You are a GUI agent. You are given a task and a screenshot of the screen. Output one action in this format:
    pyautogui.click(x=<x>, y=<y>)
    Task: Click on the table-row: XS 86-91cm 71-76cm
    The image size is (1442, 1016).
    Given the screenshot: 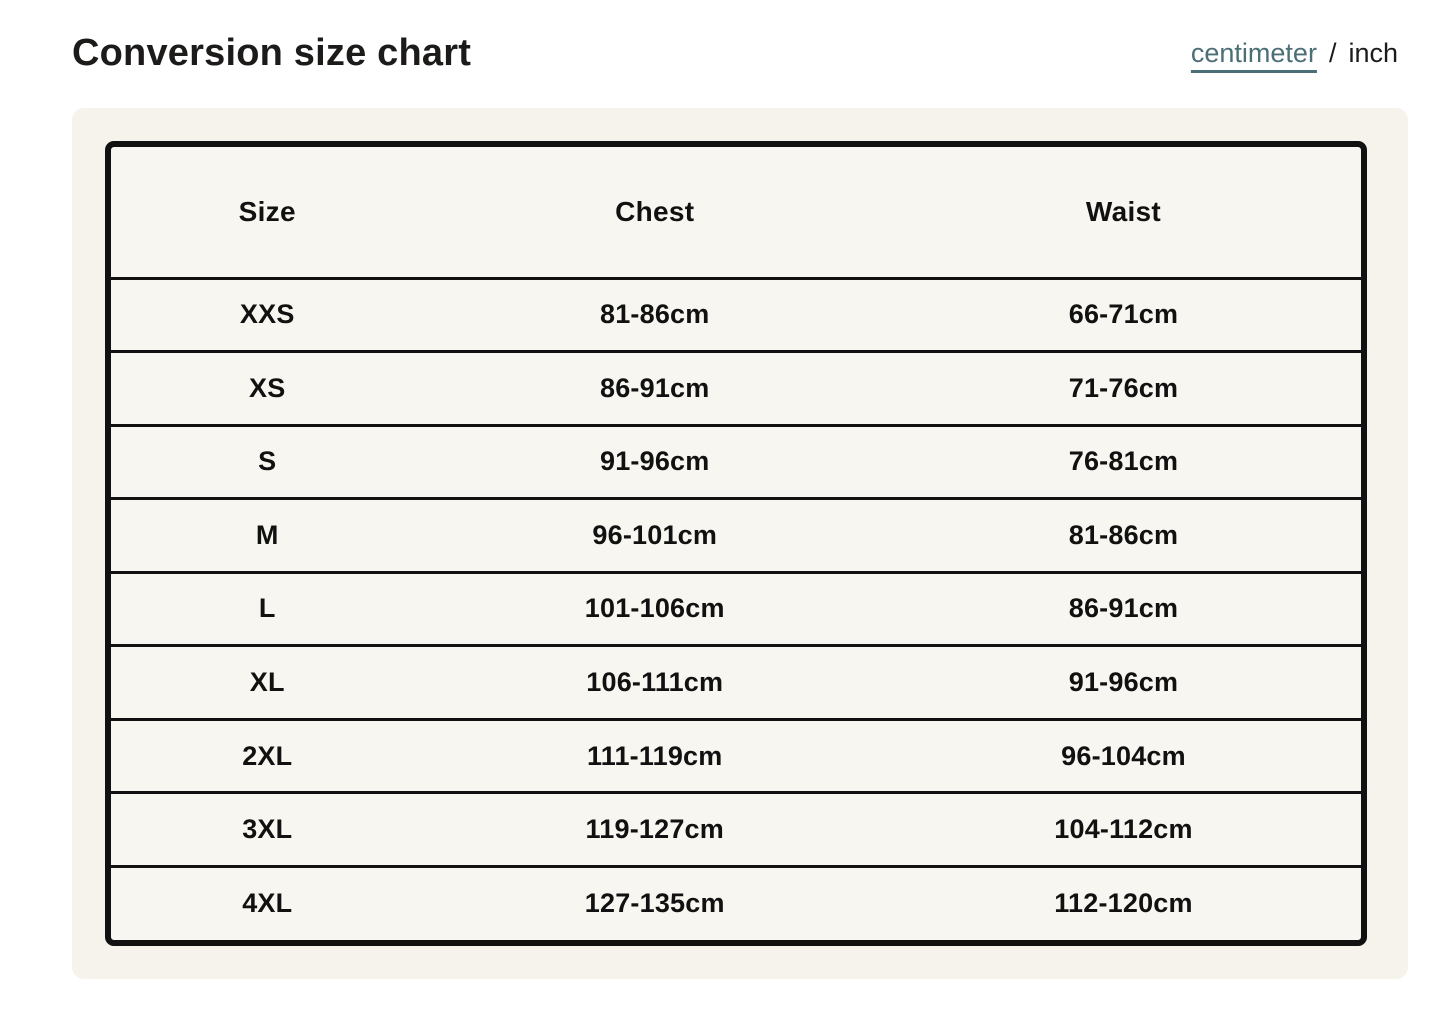 What is the action you would take?
    pyautogui.click(x=736, y=388)
    